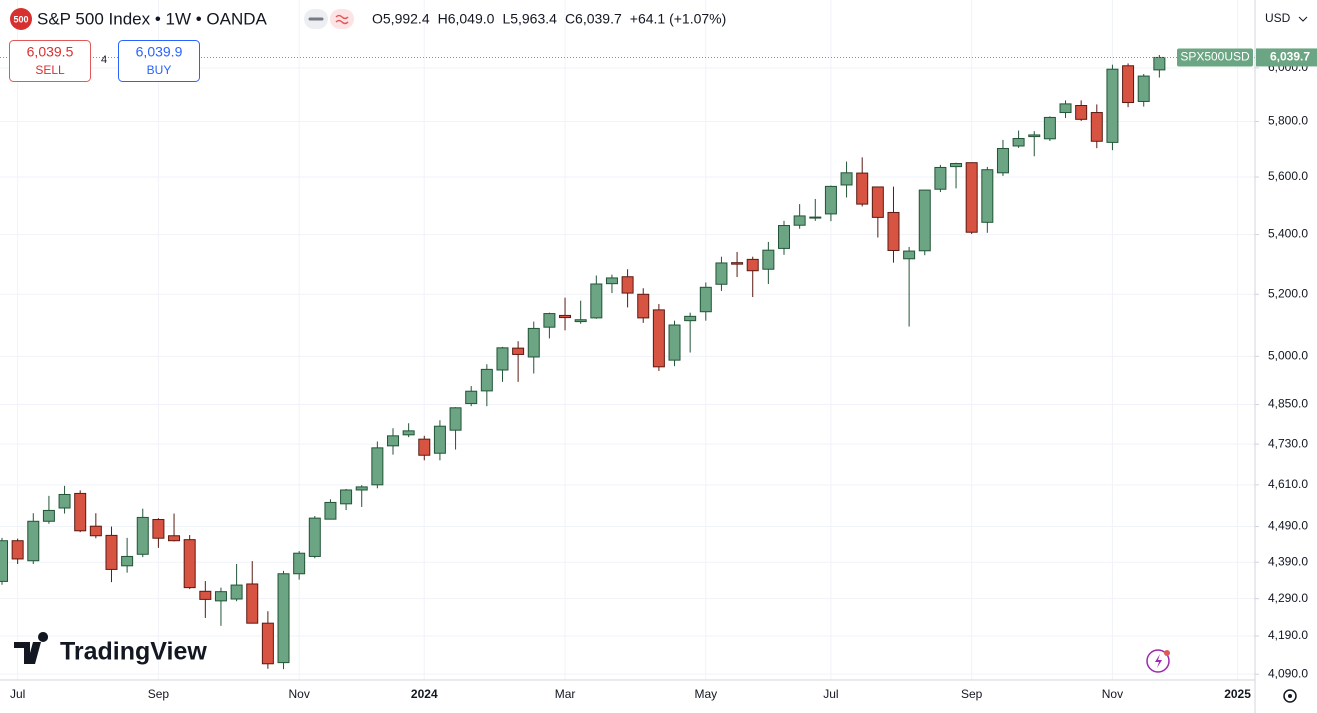  Describe the element at coordinates (31, 648) in the screenshot. I see `tradingview-logo` at that location.